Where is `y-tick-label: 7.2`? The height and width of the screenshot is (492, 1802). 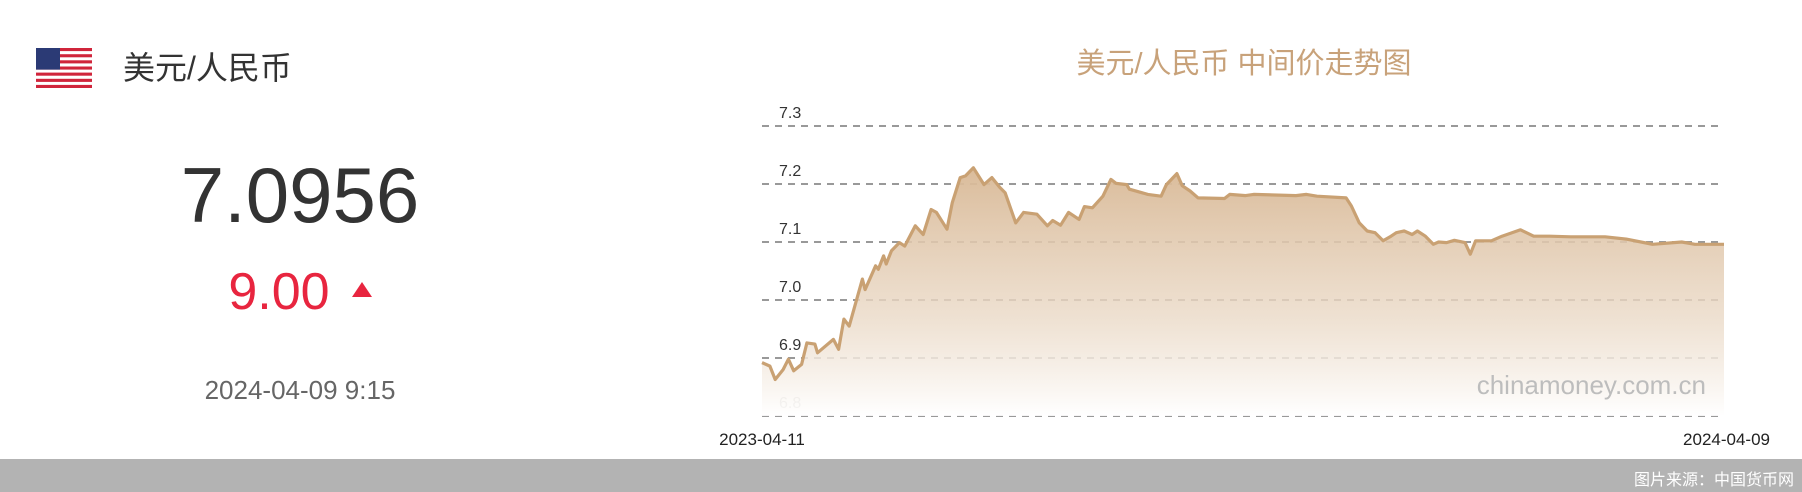
y-tick-label: 7.2 is located at coordinates (790, 171).